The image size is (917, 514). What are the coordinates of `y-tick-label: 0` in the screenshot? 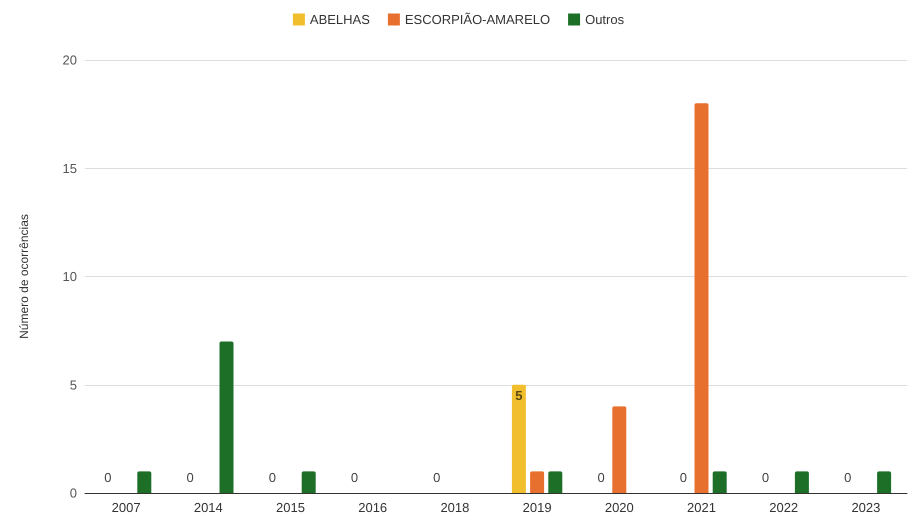 It's located at (73, 493).